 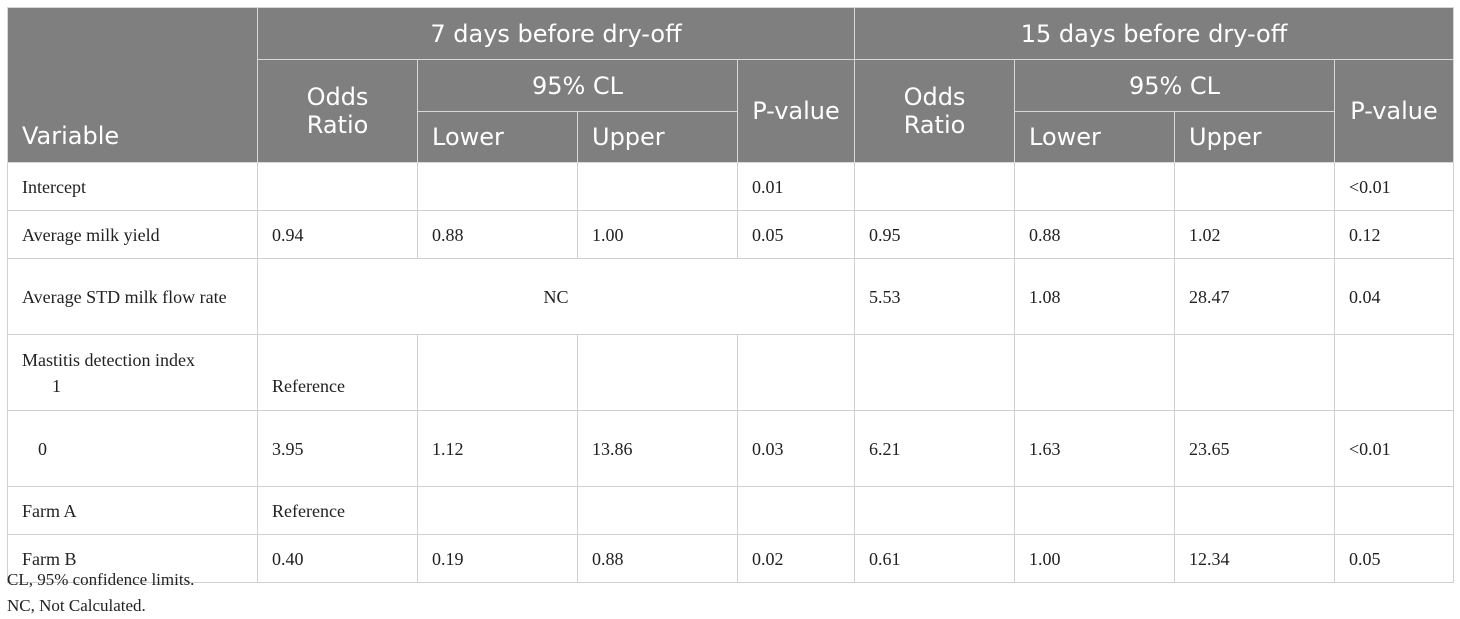 I want to click on cell-upper-7: 1.00, so click(x=657, y=234).